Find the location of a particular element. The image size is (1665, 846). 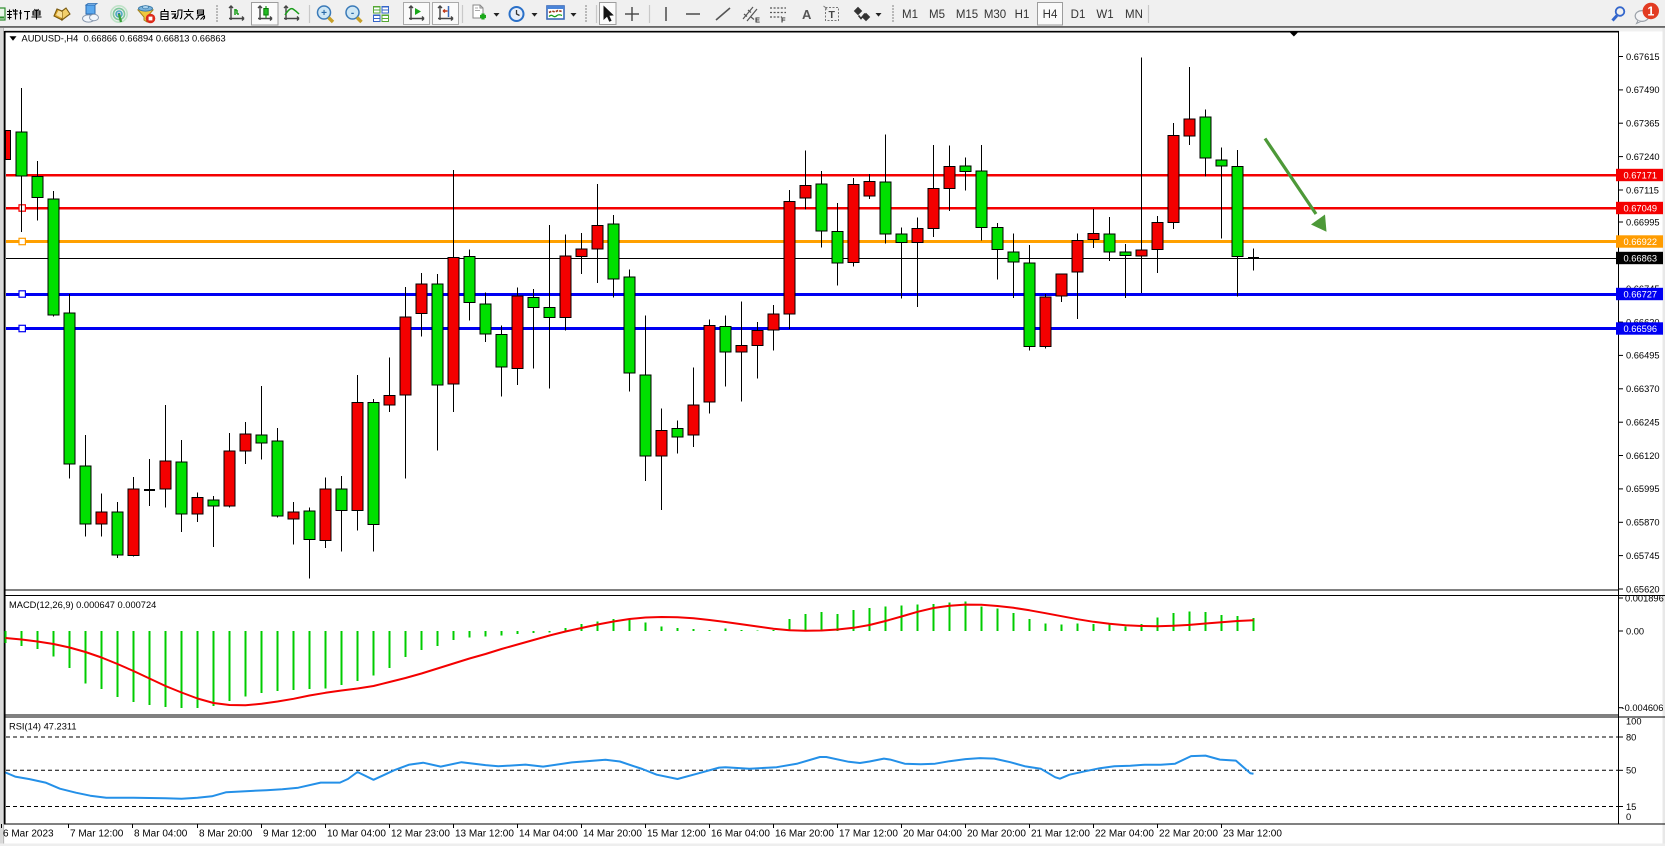

svg-text: 0.001896 is located at coordinates (1644, 598).